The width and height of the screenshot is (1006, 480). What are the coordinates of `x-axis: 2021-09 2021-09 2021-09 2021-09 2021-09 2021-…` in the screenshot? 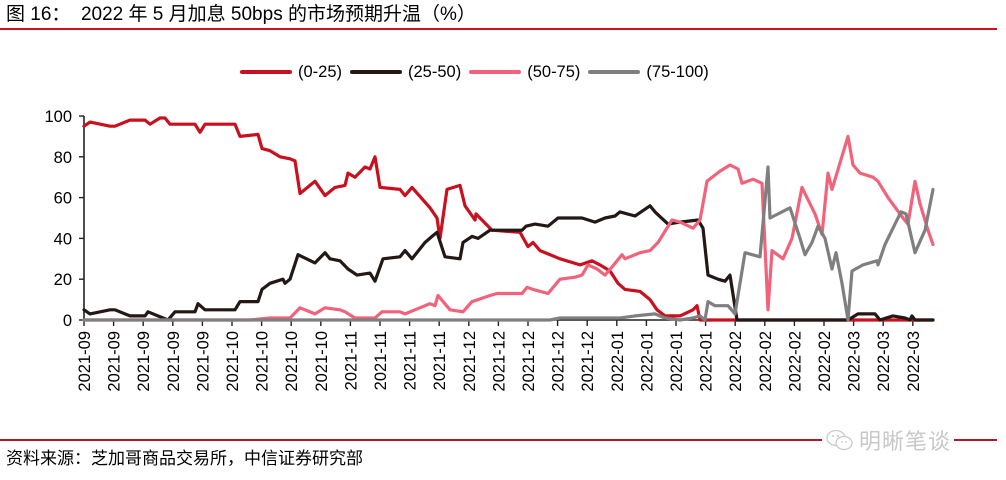 It's located at (505, 355).